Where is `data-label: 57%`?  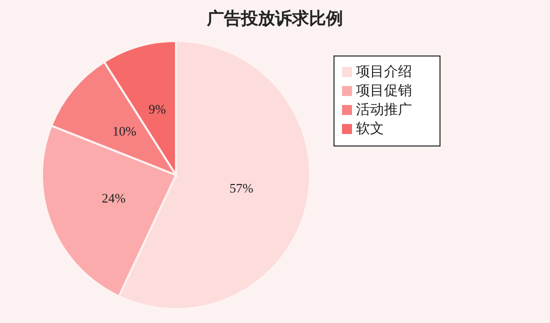 data-label: 57% is located at coordinates (241, 188).